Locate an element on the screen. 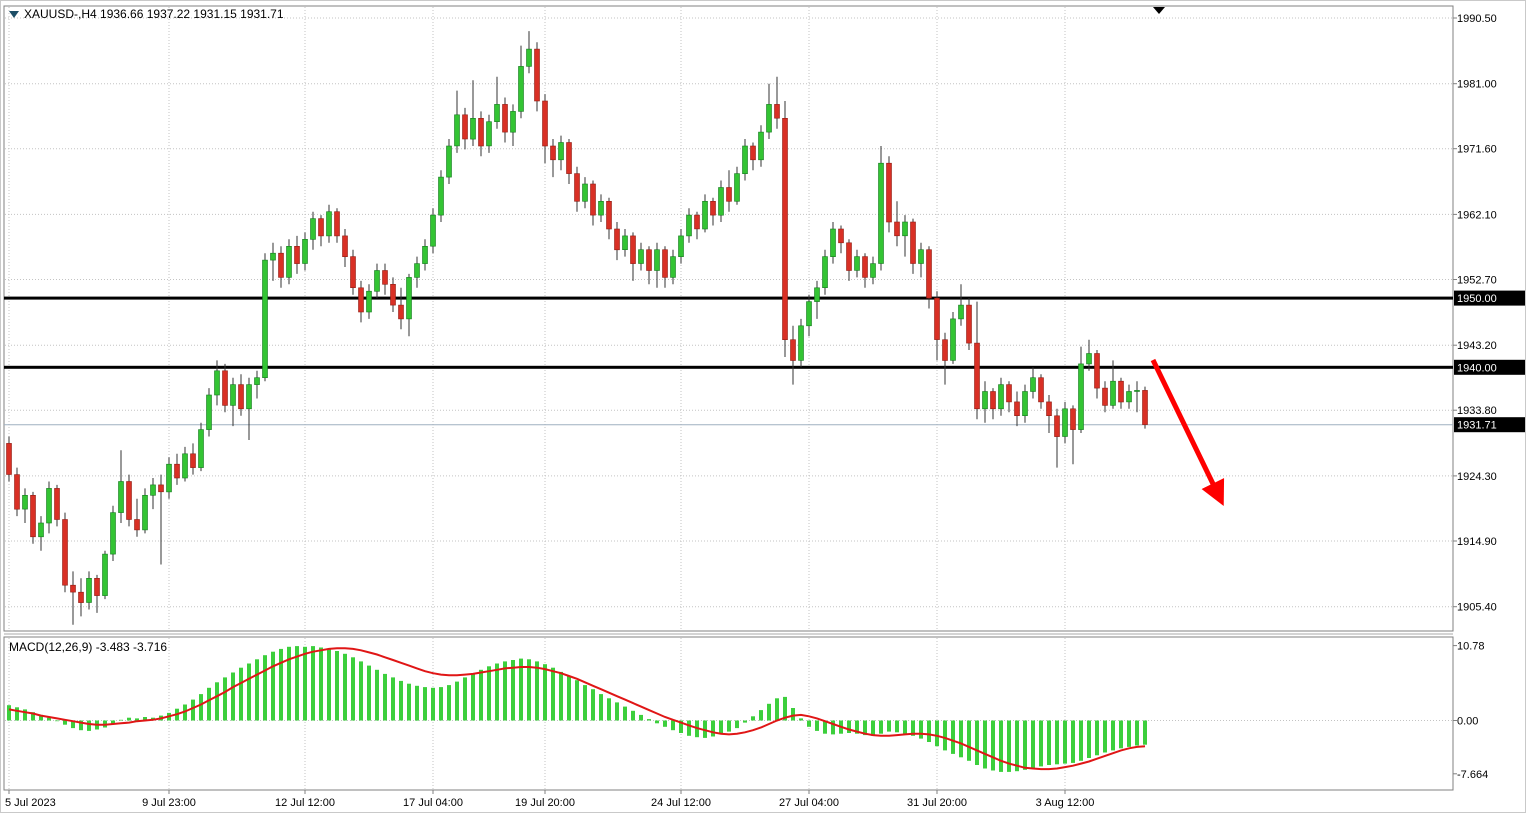 The image size is (1526, 813). x-axis-label: 5 Jul 2023 is located at coordinates (30, 803).